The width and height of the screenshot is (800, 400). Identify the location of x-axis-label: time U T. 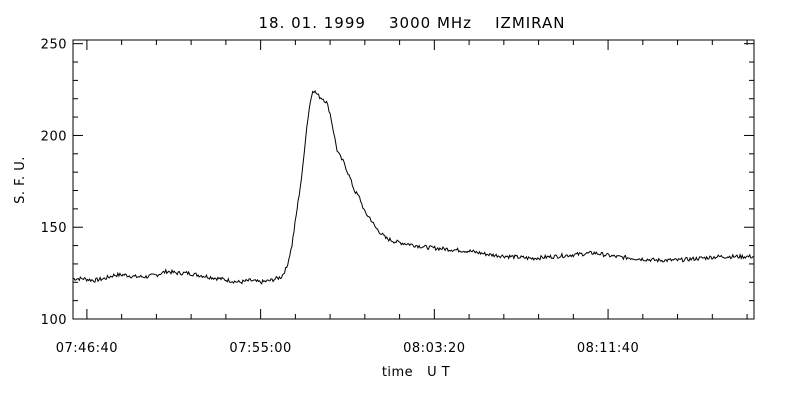
(416, 372).